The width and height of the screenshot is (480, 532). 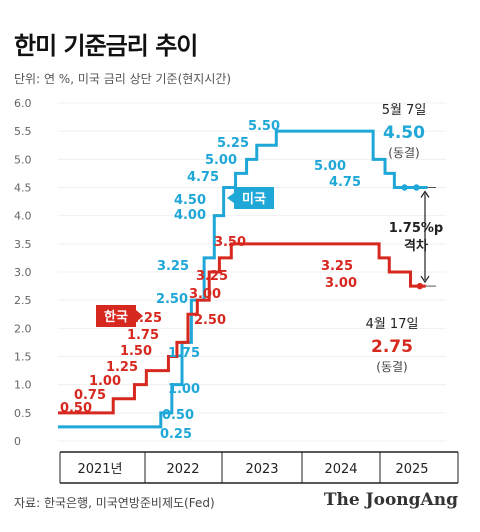 I want to click on y-tick-label: 3.0, so click(x=23, y=272).